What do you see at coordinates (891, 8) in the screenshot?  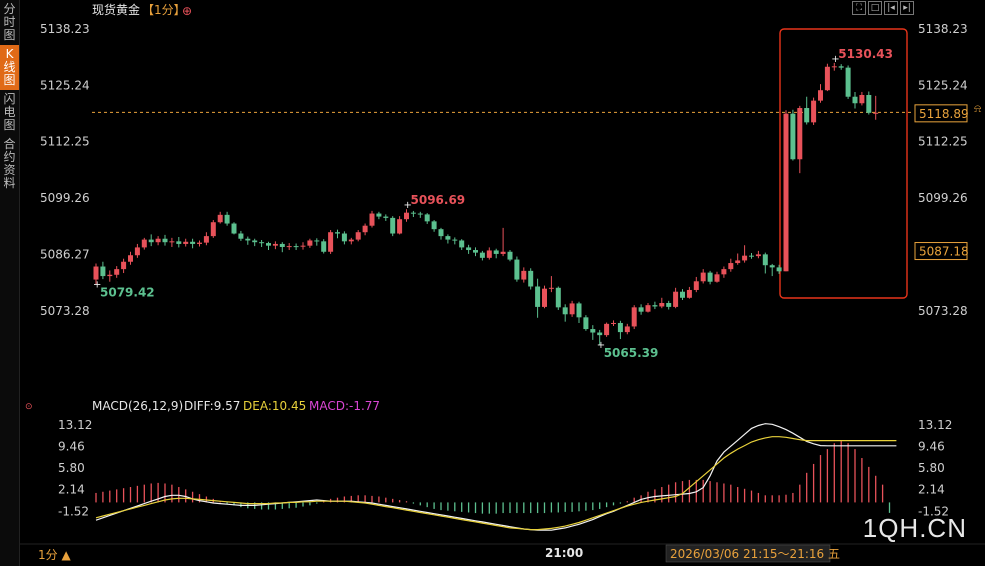 I see `step-back-icon: |◂` at bounding box center [891, 8].